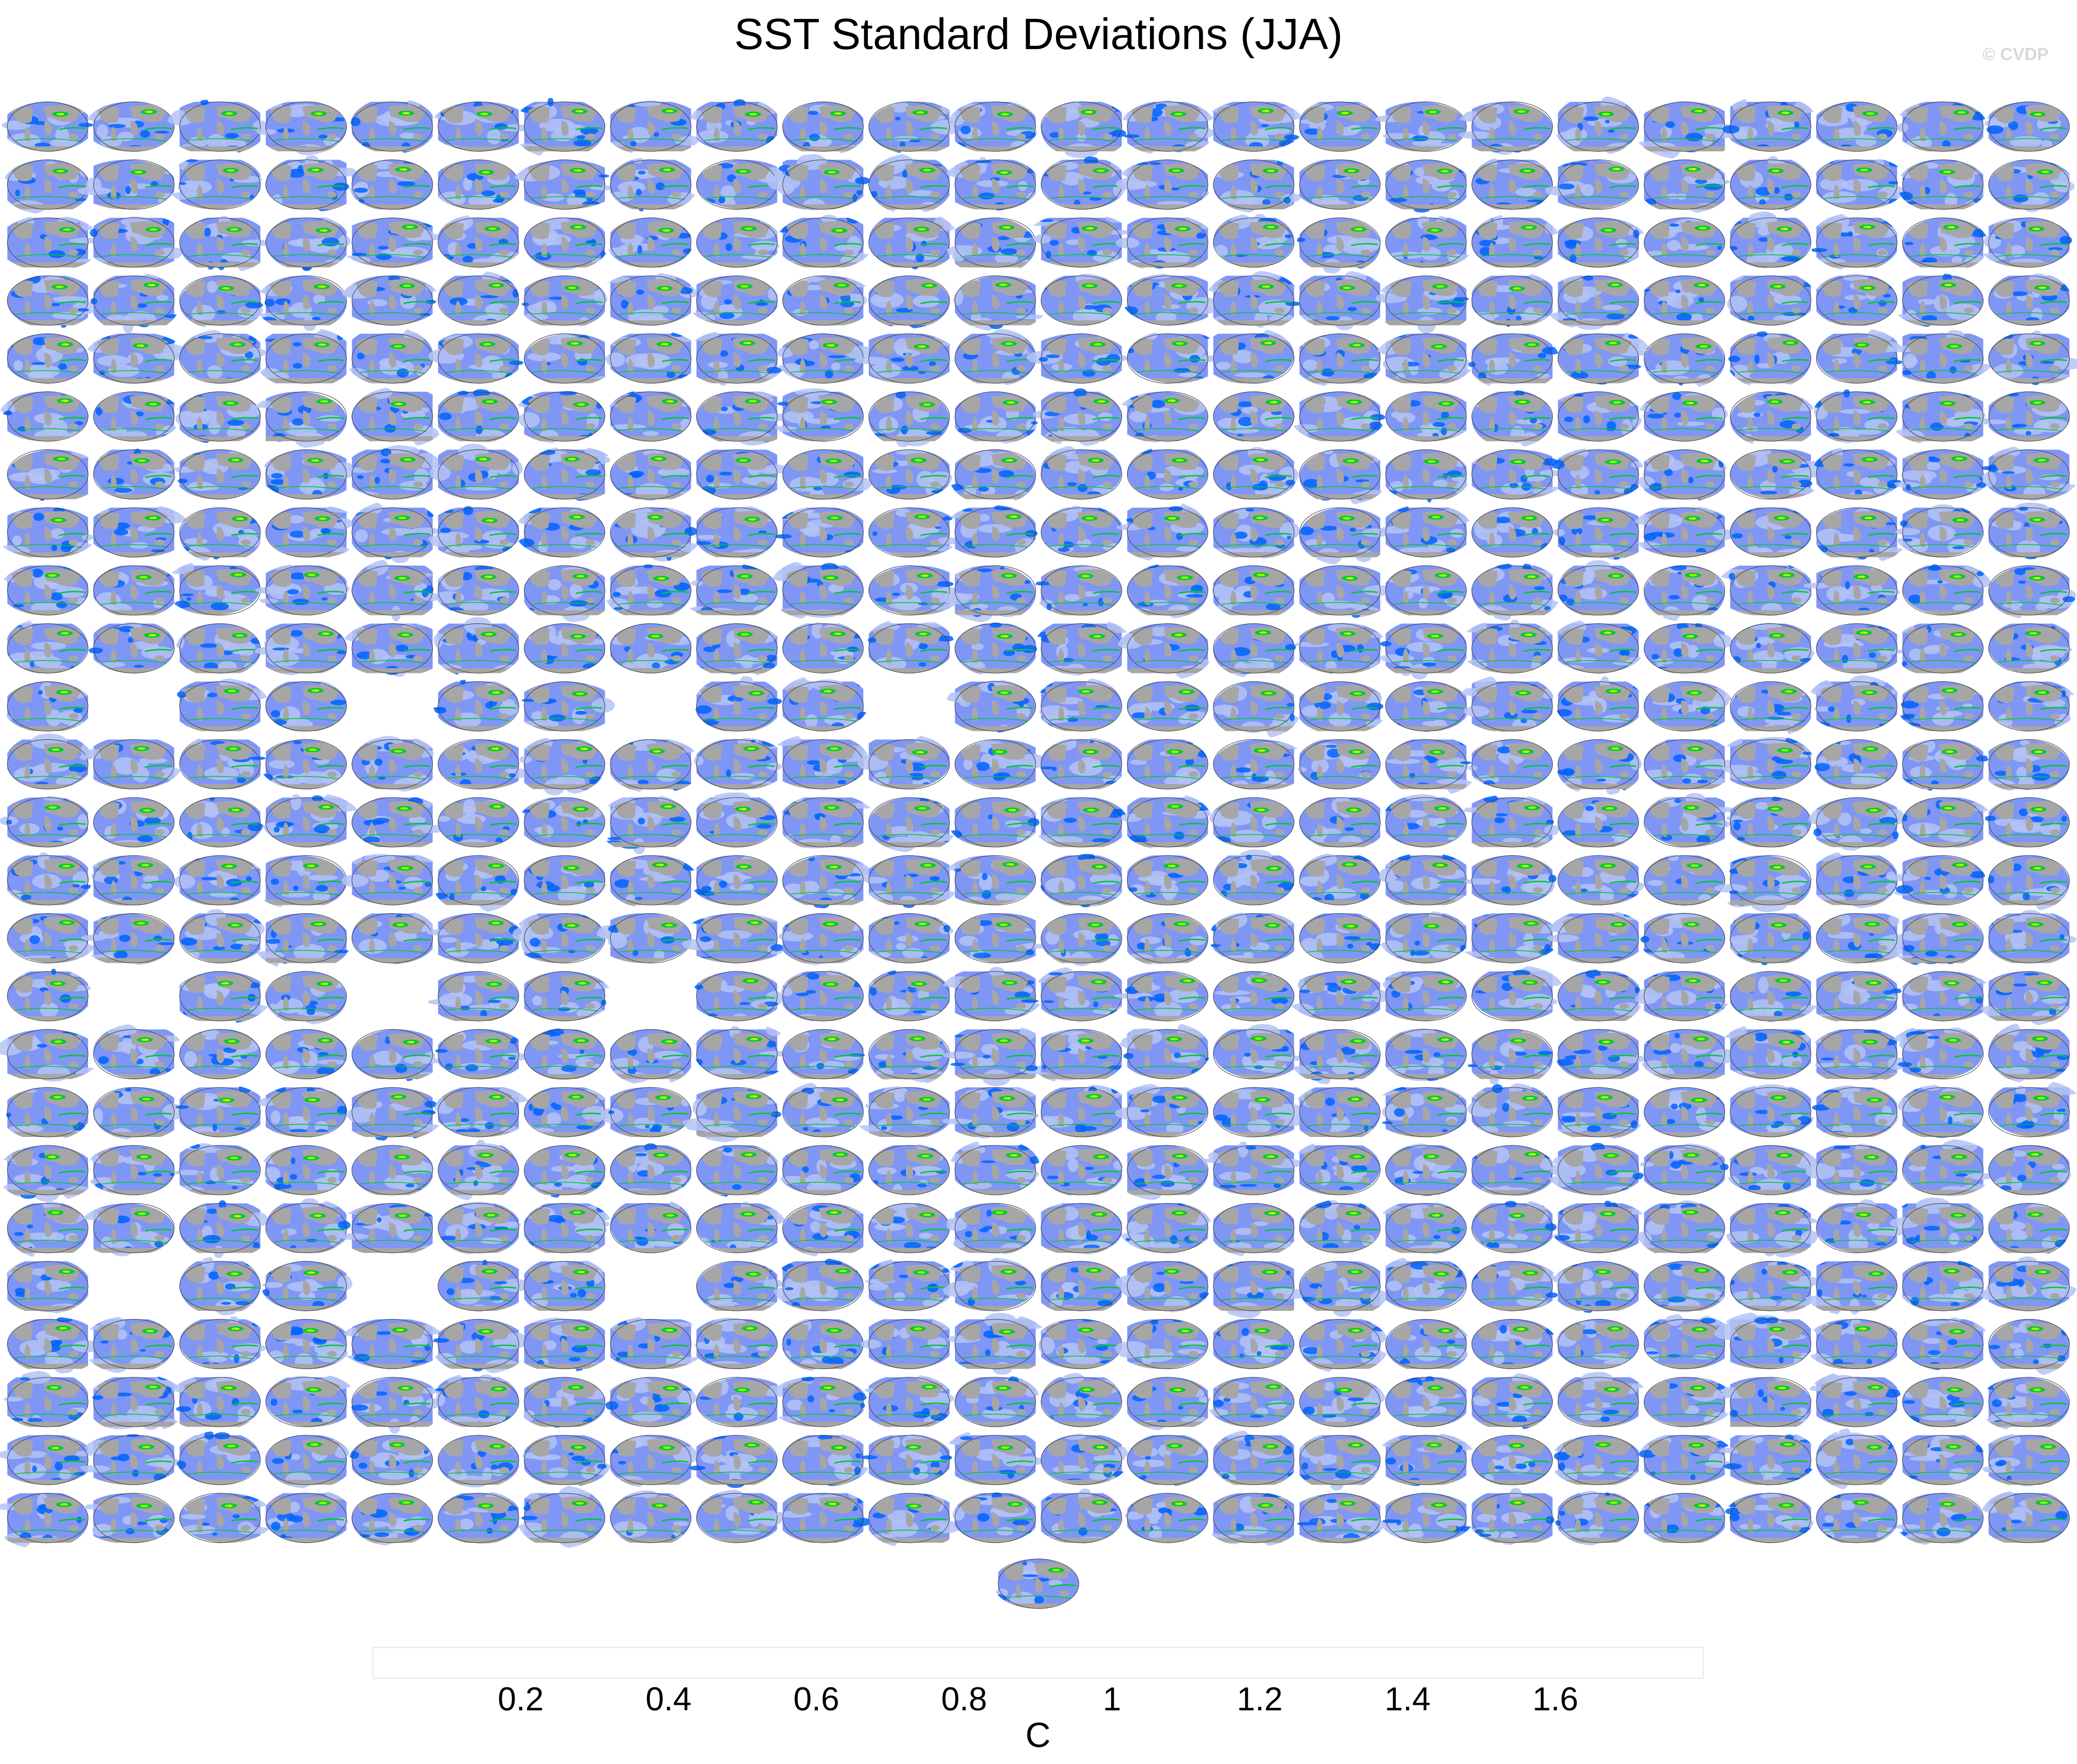 This screenshot has width=2077, height=1764. I want to click on colorbar-tick-label: 0.6, so click(817, 1699).